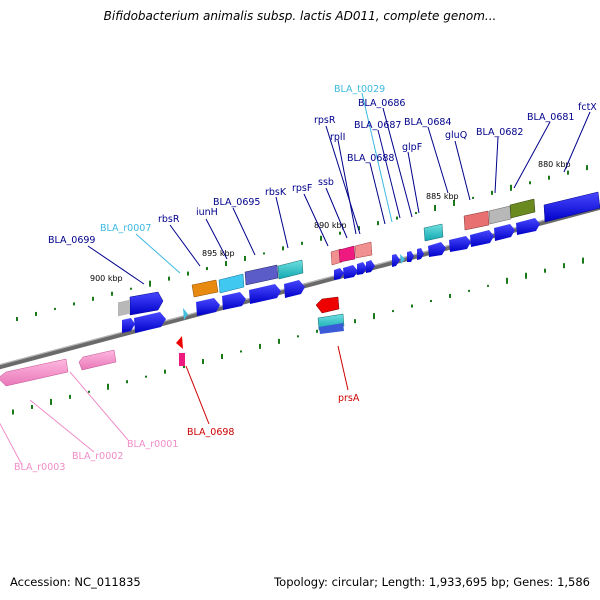 This screenshot has height=600, width=600. What do you see at coordinates (207, 212) in the screenshot?
I see `label-iunH: iunH` at bounding box center [207, 212].